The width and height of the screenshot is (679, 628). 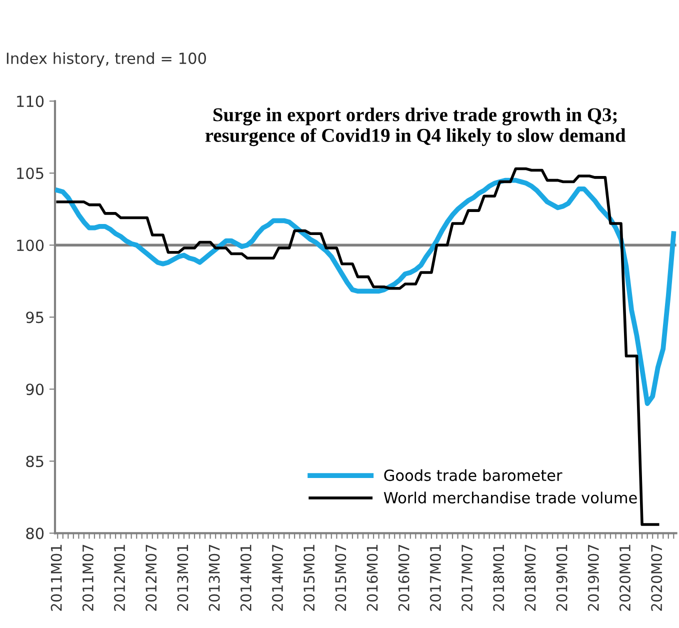 I want to click on text: Index history, trend = 100, so click(x=106, y=60).